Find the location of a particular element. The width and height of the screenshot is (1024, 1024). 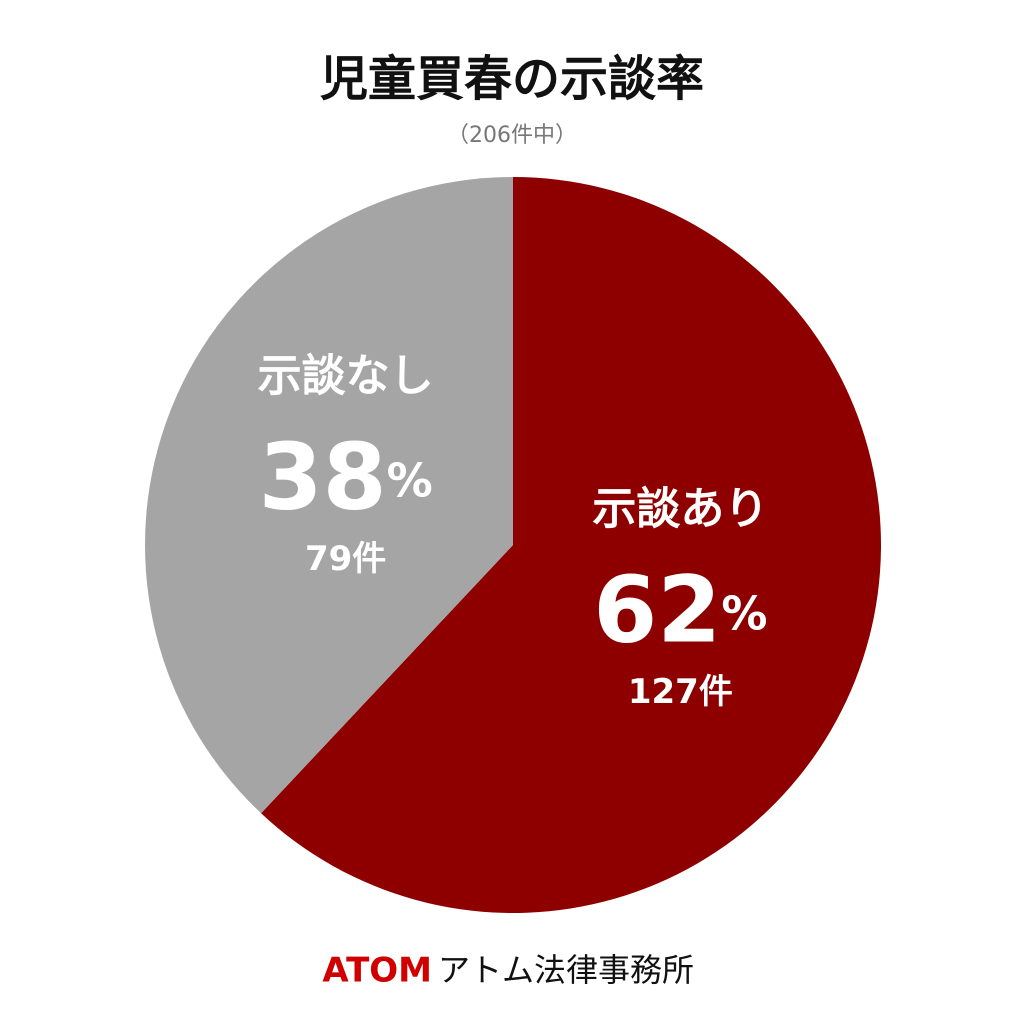

footer: ATOM アトム法律事務所 is located at coordinates (508, 971).